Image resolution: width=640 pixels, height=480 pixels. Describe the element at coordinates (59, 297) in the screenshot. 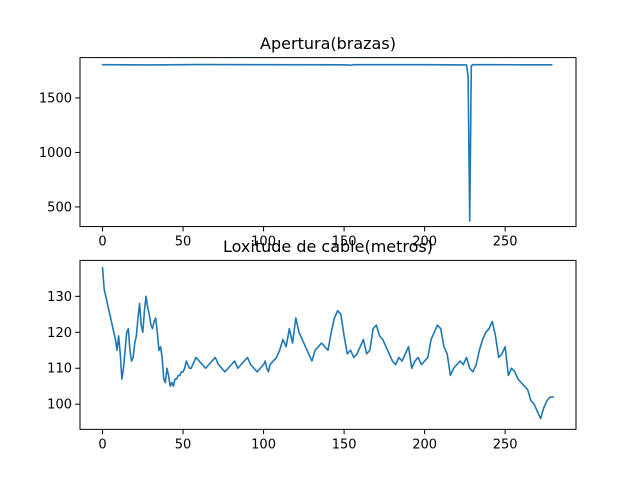

I see `y-tick-label: 130` at that location.